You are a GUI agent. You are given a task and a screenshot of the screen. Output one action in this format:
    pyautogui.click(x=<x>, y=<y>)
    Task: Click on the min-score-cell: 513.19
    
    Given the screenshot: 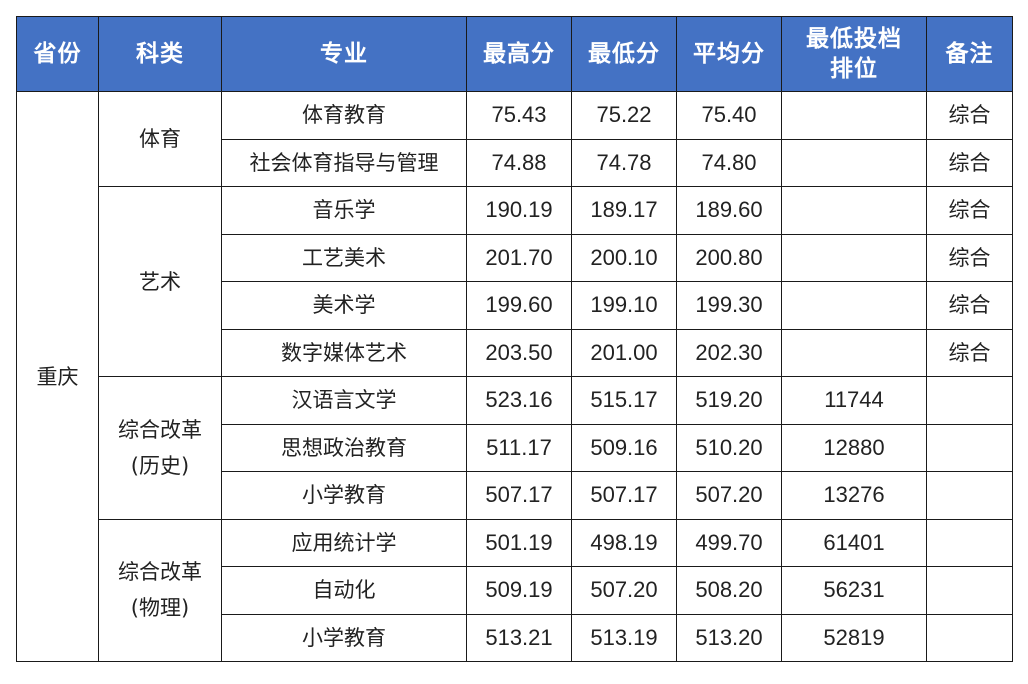 What is the action you would take?
    pyautogui.click(x=624, y=637)
    